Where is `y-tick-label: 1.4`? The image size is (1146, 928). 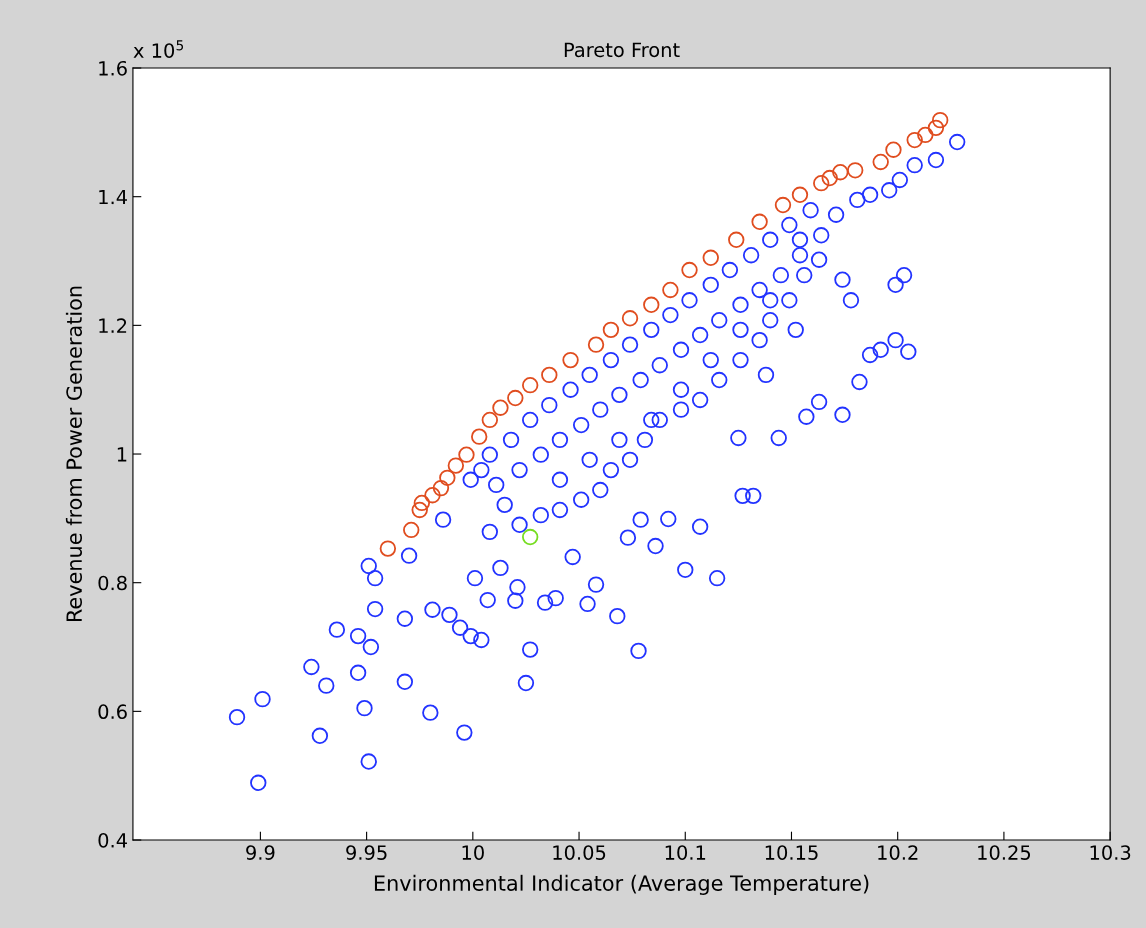 y-tick-label: 1.4 is located at coordinates (113, 197).